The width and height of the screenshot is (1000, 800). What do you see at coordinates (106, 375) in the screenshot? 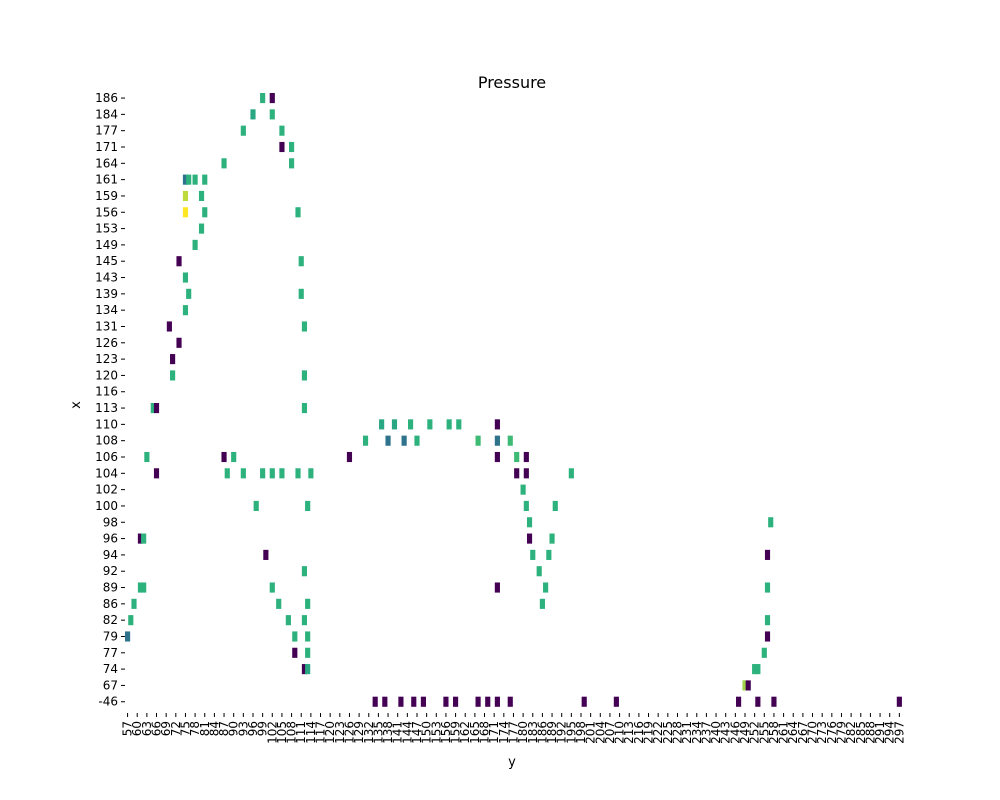
I see `y-tick-label: 120` at bounding box center [106, 375].